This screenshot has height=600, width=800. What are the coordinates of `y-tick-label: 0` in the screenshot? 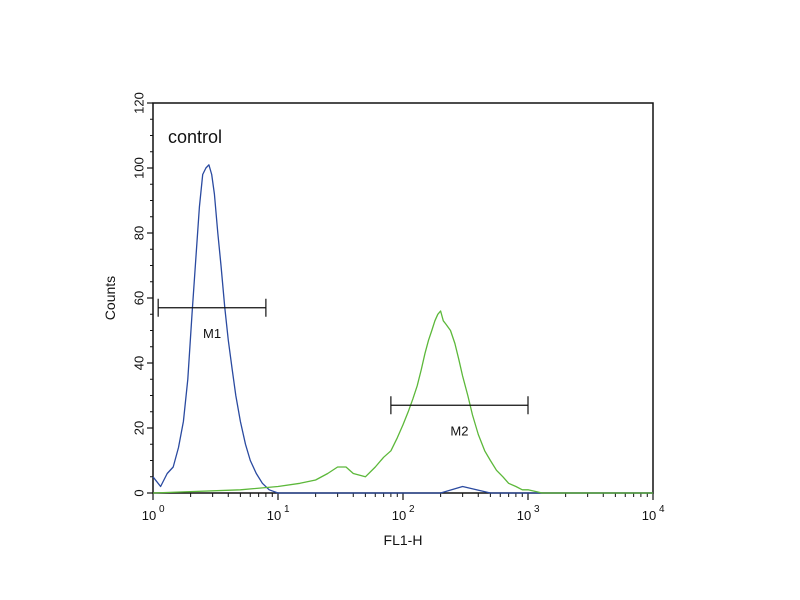 It's located at (138, 492).